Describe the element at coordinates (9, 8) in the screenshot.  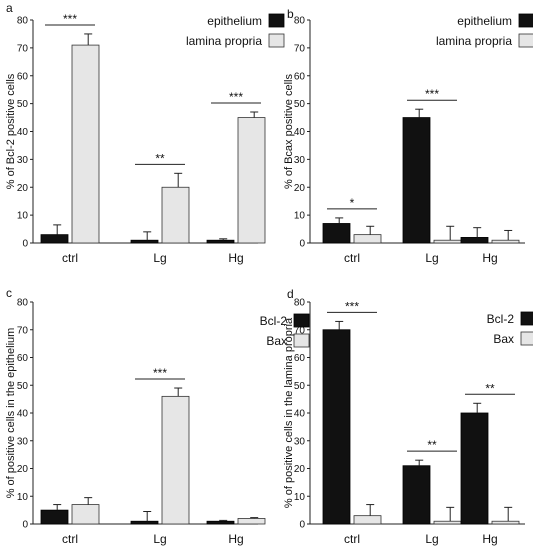
I see `panel-label: a` at that location.